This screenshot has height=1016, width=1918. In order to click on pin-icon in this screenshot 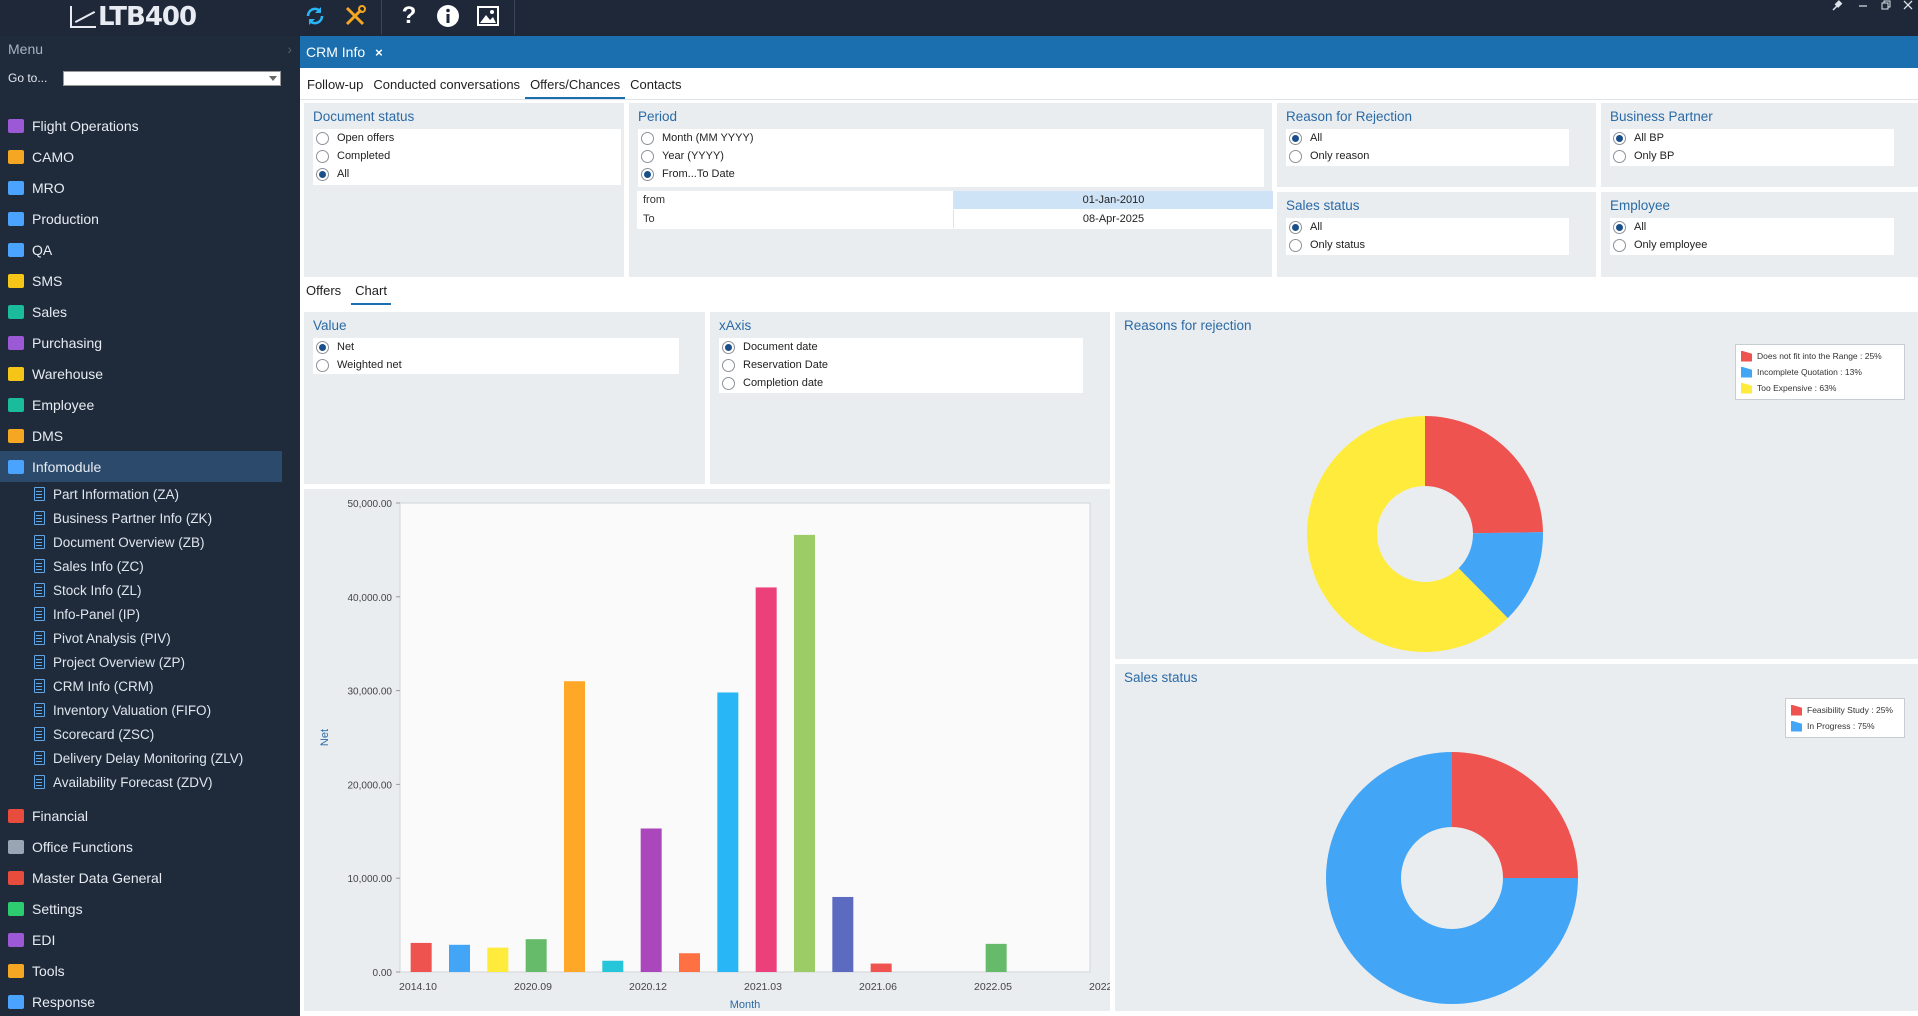, I will do `click(1837, 7)`.